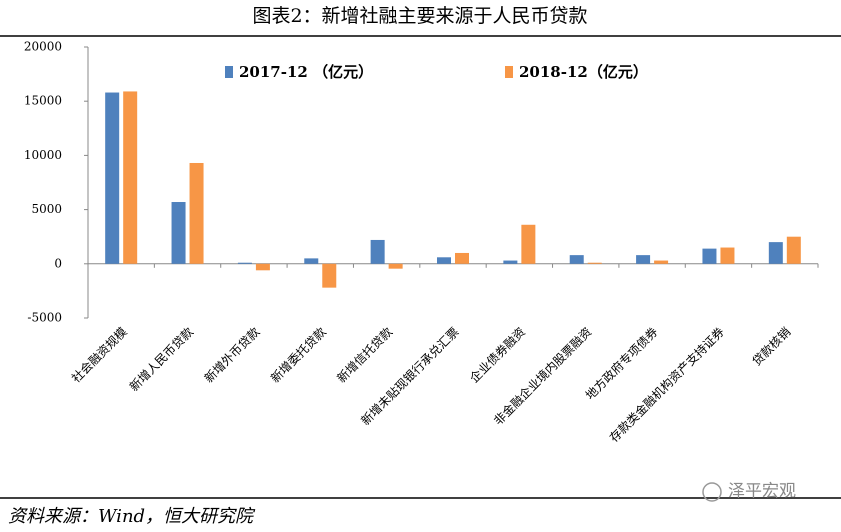  What do you see at coordinates (43, 101) in the screenshot?
I see `y-tick-label: 15000` at bounding box center [43, 101].